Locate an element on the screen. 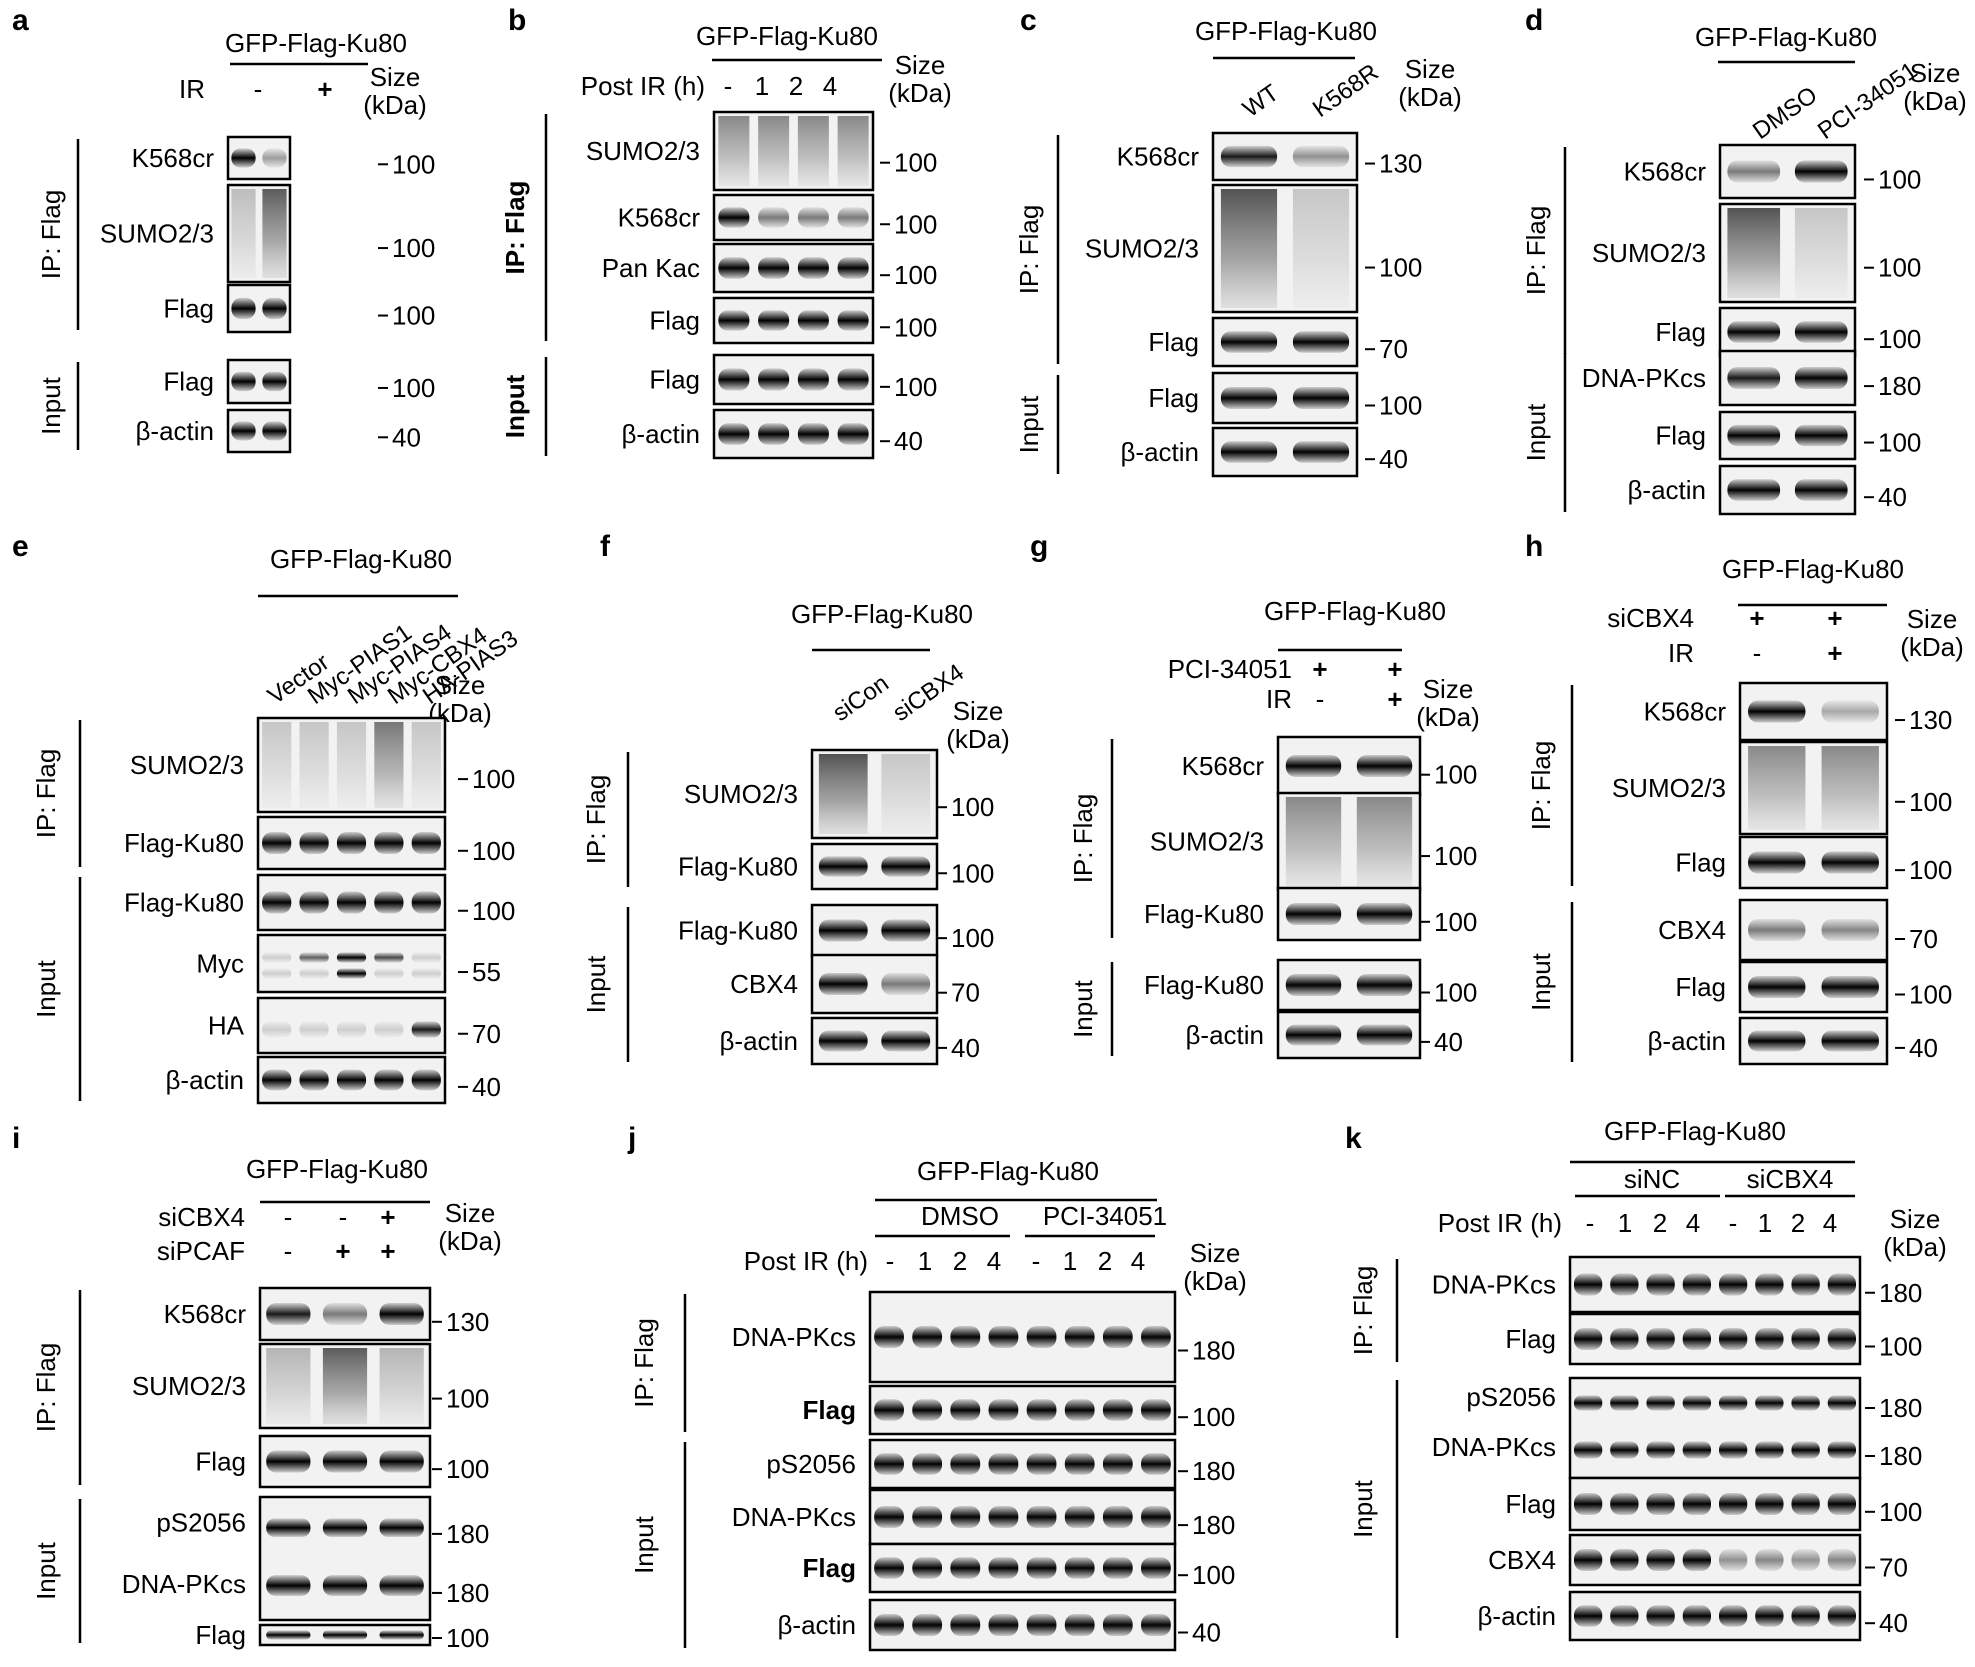  row-label: Flag-Ku80 is located at coordinates (184, 843).